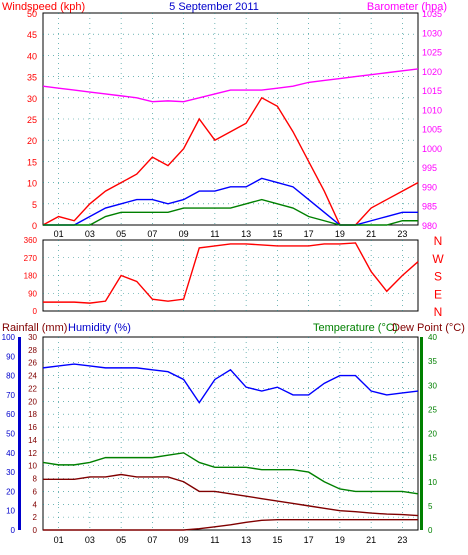  I want to click on chart-title: 5 September 2011, so click(214, 7).